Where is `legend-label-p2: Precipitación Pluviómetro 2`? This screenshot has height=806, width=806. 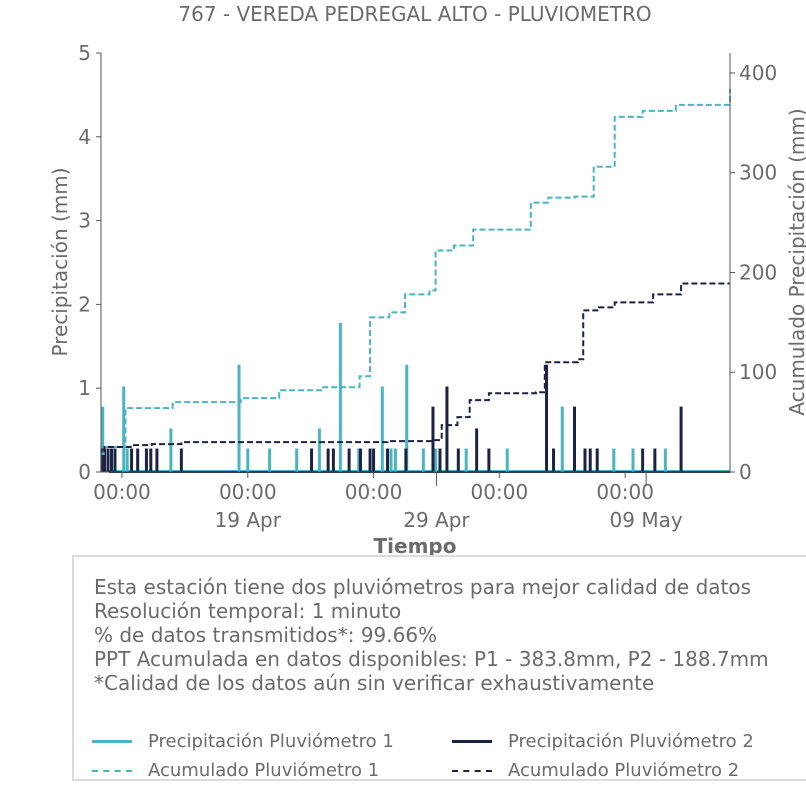
legend-label-p2: Precipitación Pluviómetro 2 is located at coordinates (631, 741).